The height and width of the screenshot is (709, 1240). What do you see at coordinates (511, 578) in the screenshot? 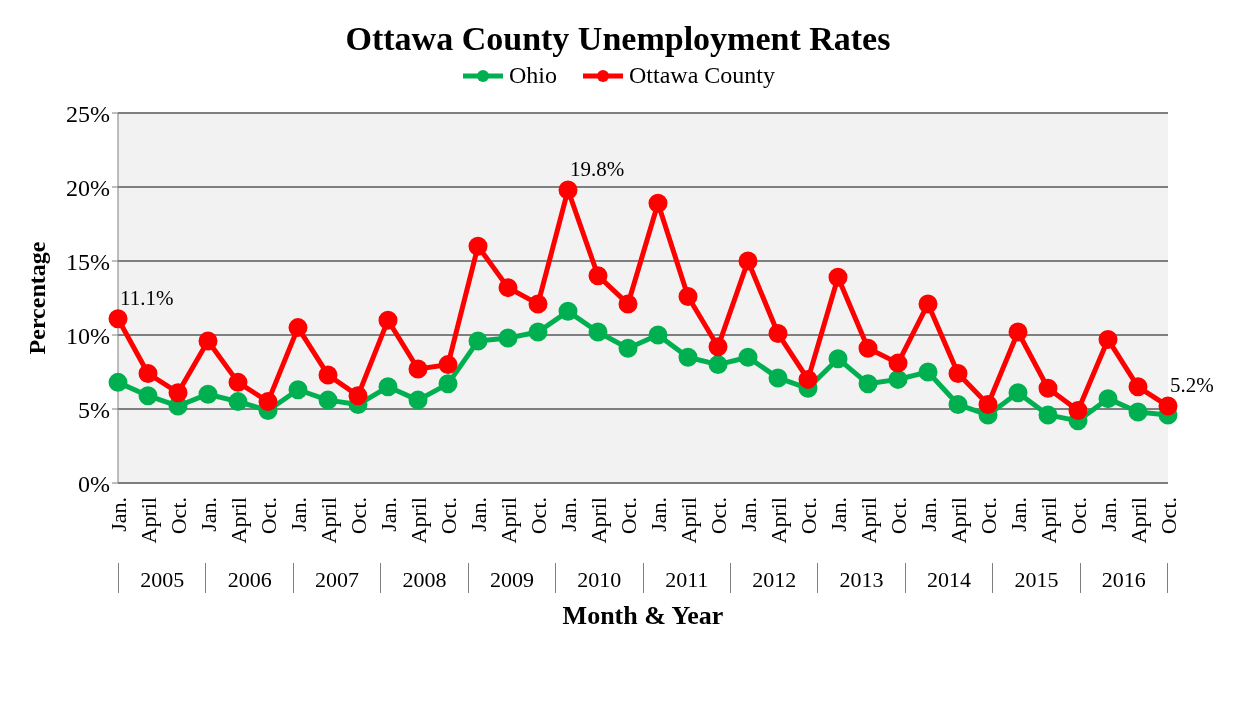
I see `text: 2009` at bounding box center [511, 578].